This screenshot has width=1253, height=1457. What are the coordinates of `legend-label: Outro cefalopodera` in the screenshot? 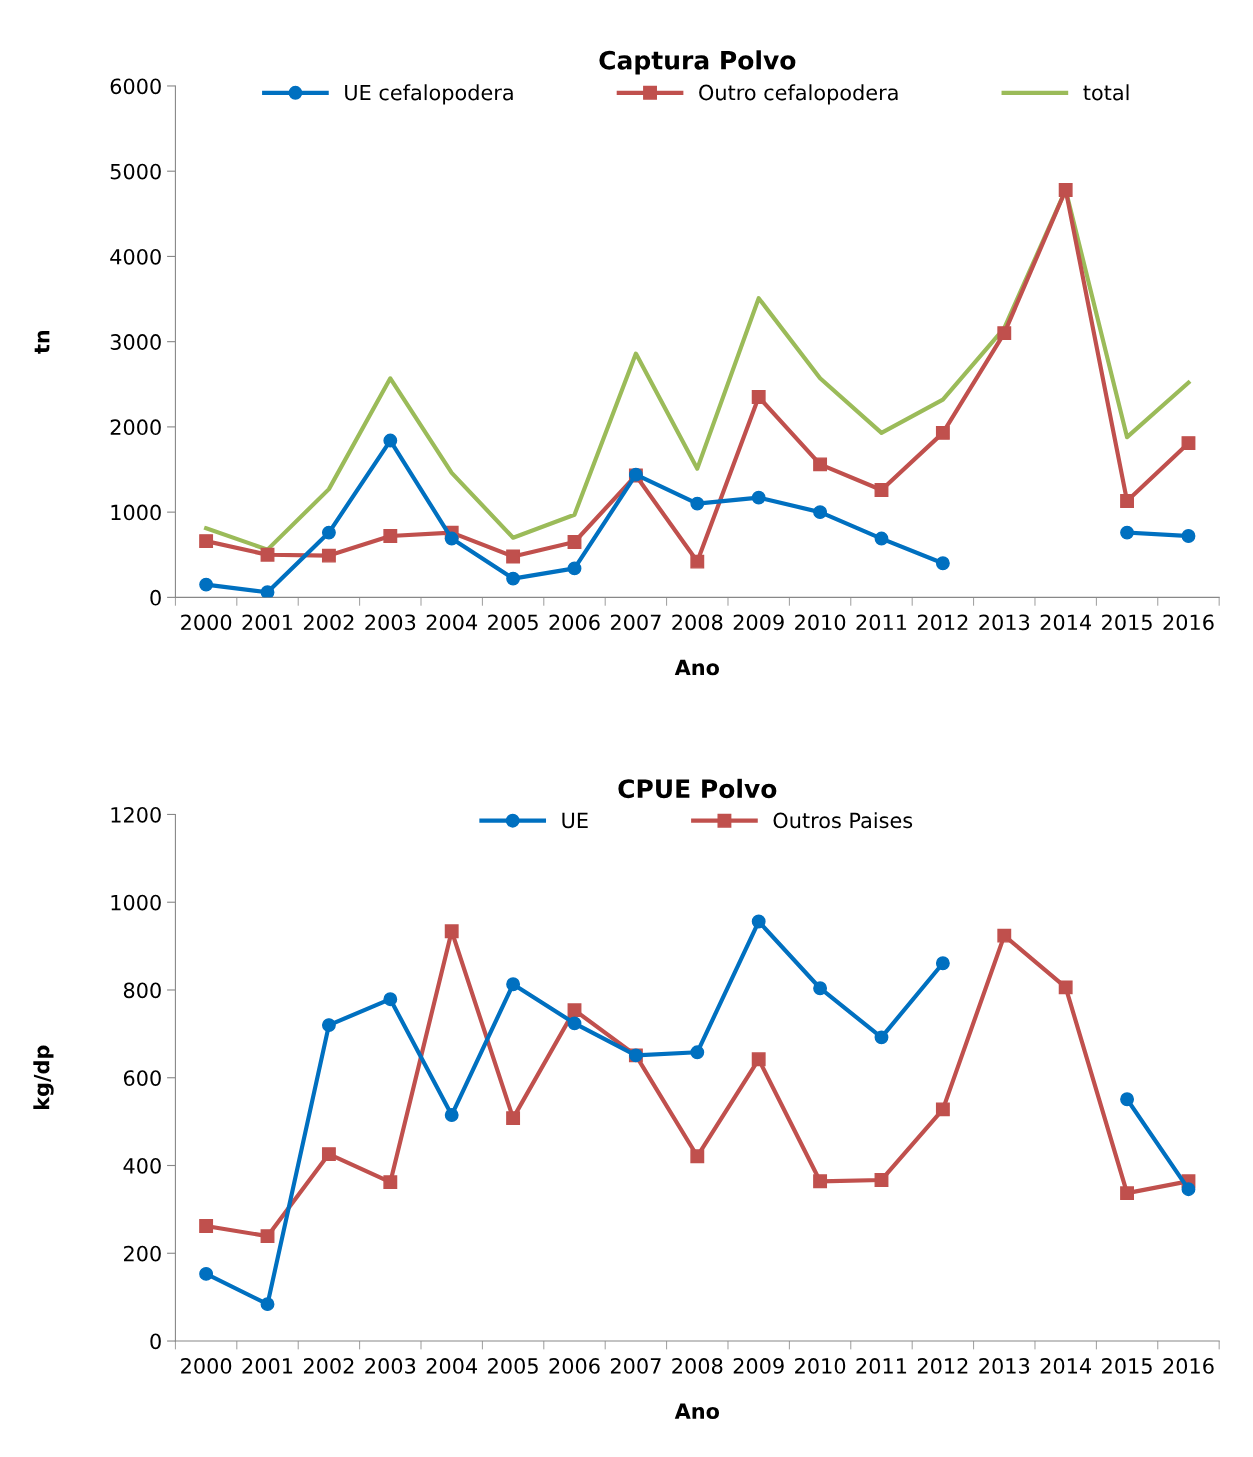 It's located at (798, 94).